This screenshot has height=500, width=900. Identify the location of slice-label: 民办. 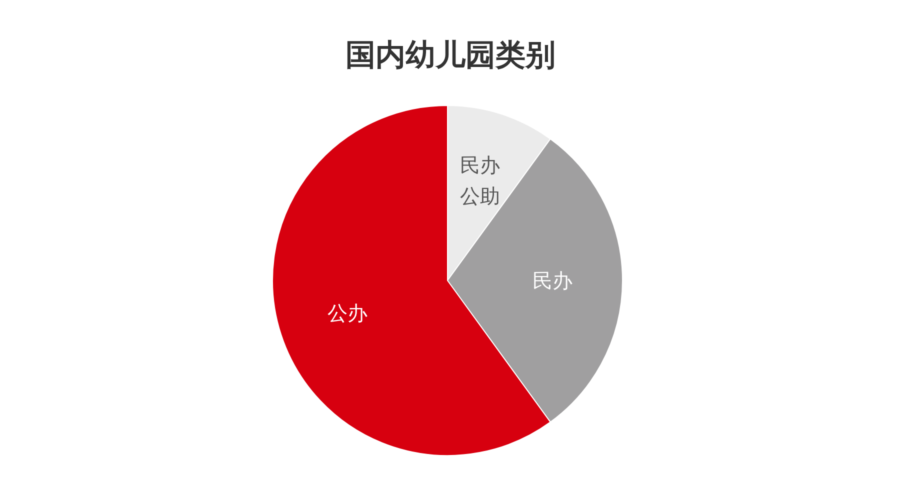
(552, 280).